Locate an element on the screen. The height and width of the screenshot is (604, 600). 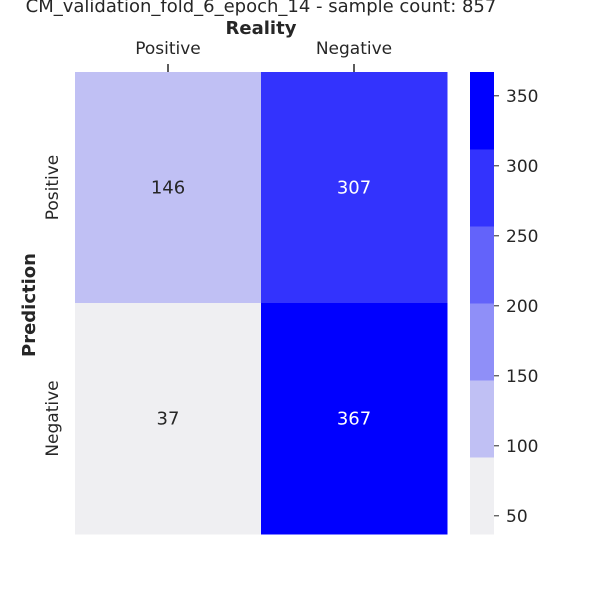
colorbar: 50 100 150 200 250 300 350 is located at coordinates (504, 303).